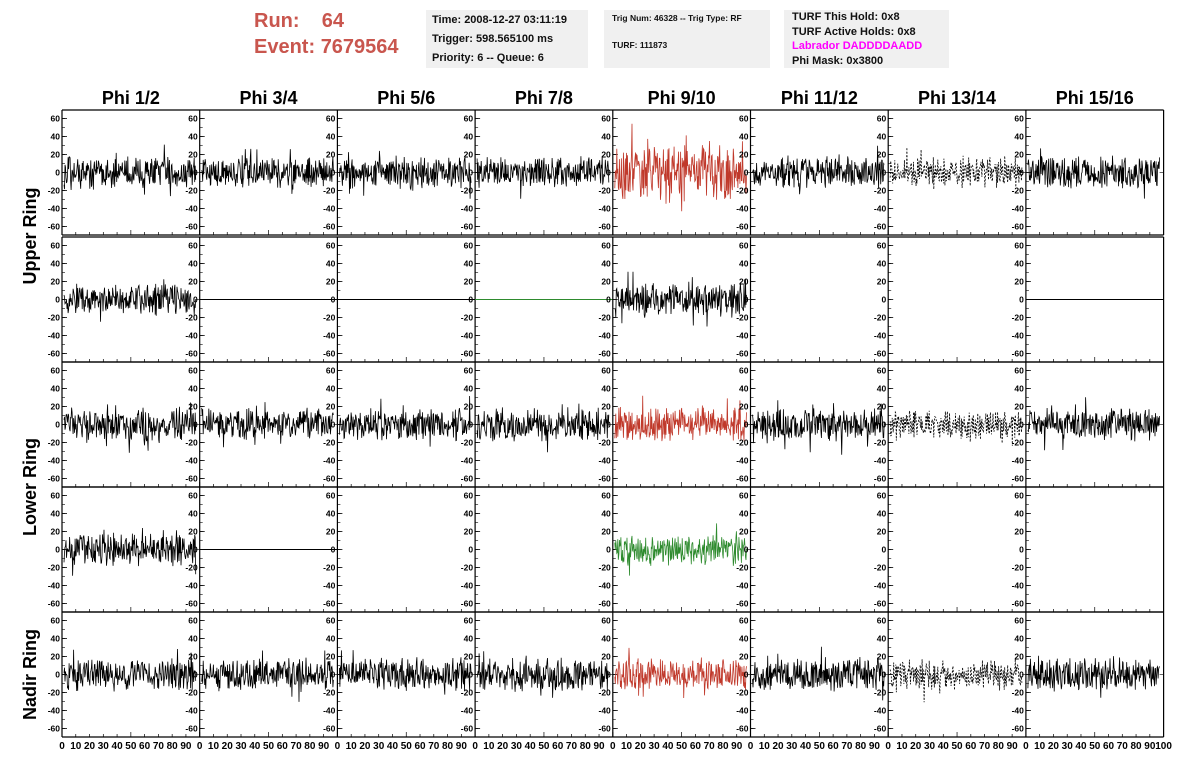 The image size is (1196, 772). What do you see at coordinates (854, 31) in the screenshot?
I see `turf-active-holds-text: TURF Active Holds: 0x8` at bounding box center [854, 31].